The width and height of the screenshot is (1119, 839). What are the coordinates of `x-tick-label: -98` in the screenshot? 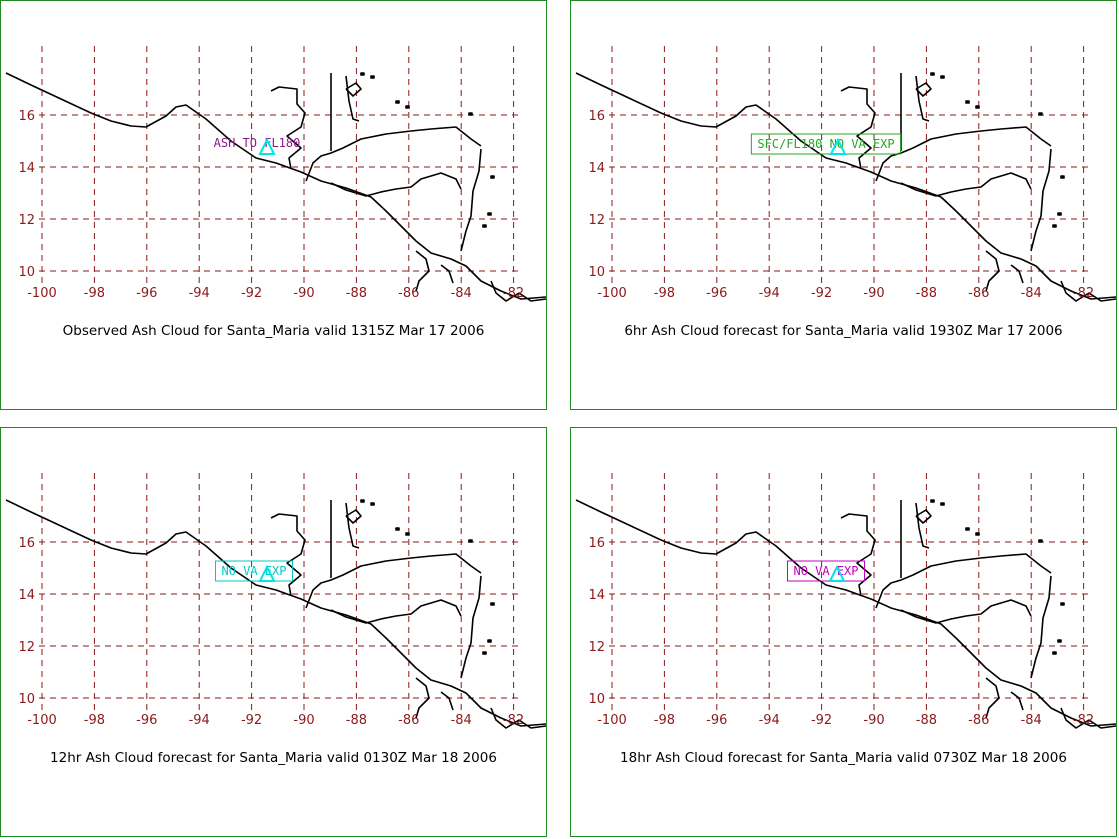 It's located at (94, 293).